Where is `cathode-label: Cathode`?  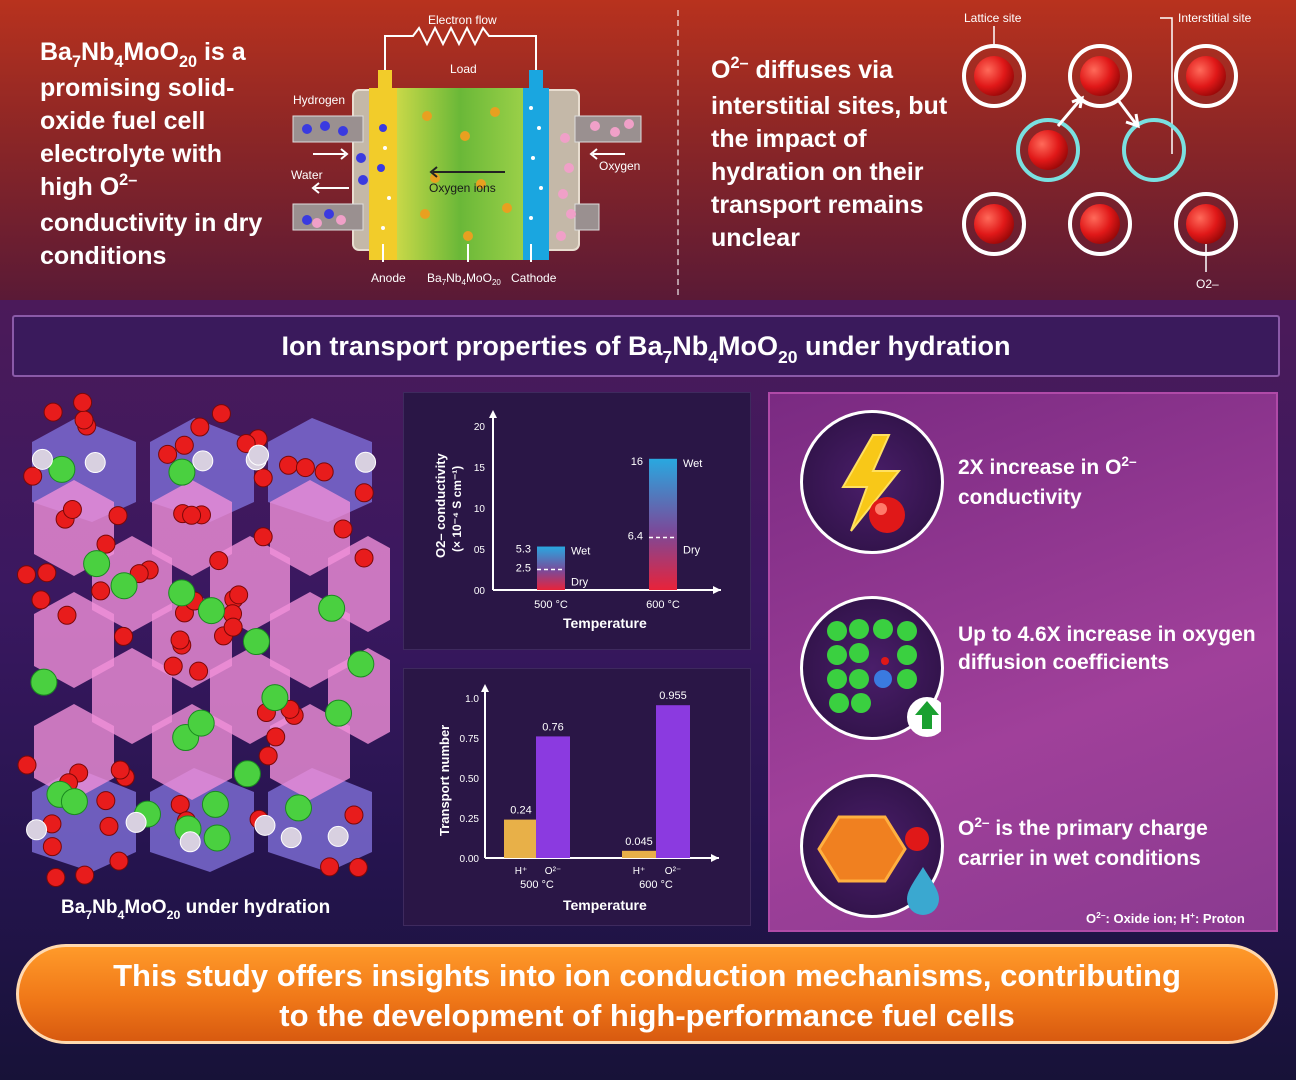 cathode-label: Cathode is located at coordinates (534, 278).